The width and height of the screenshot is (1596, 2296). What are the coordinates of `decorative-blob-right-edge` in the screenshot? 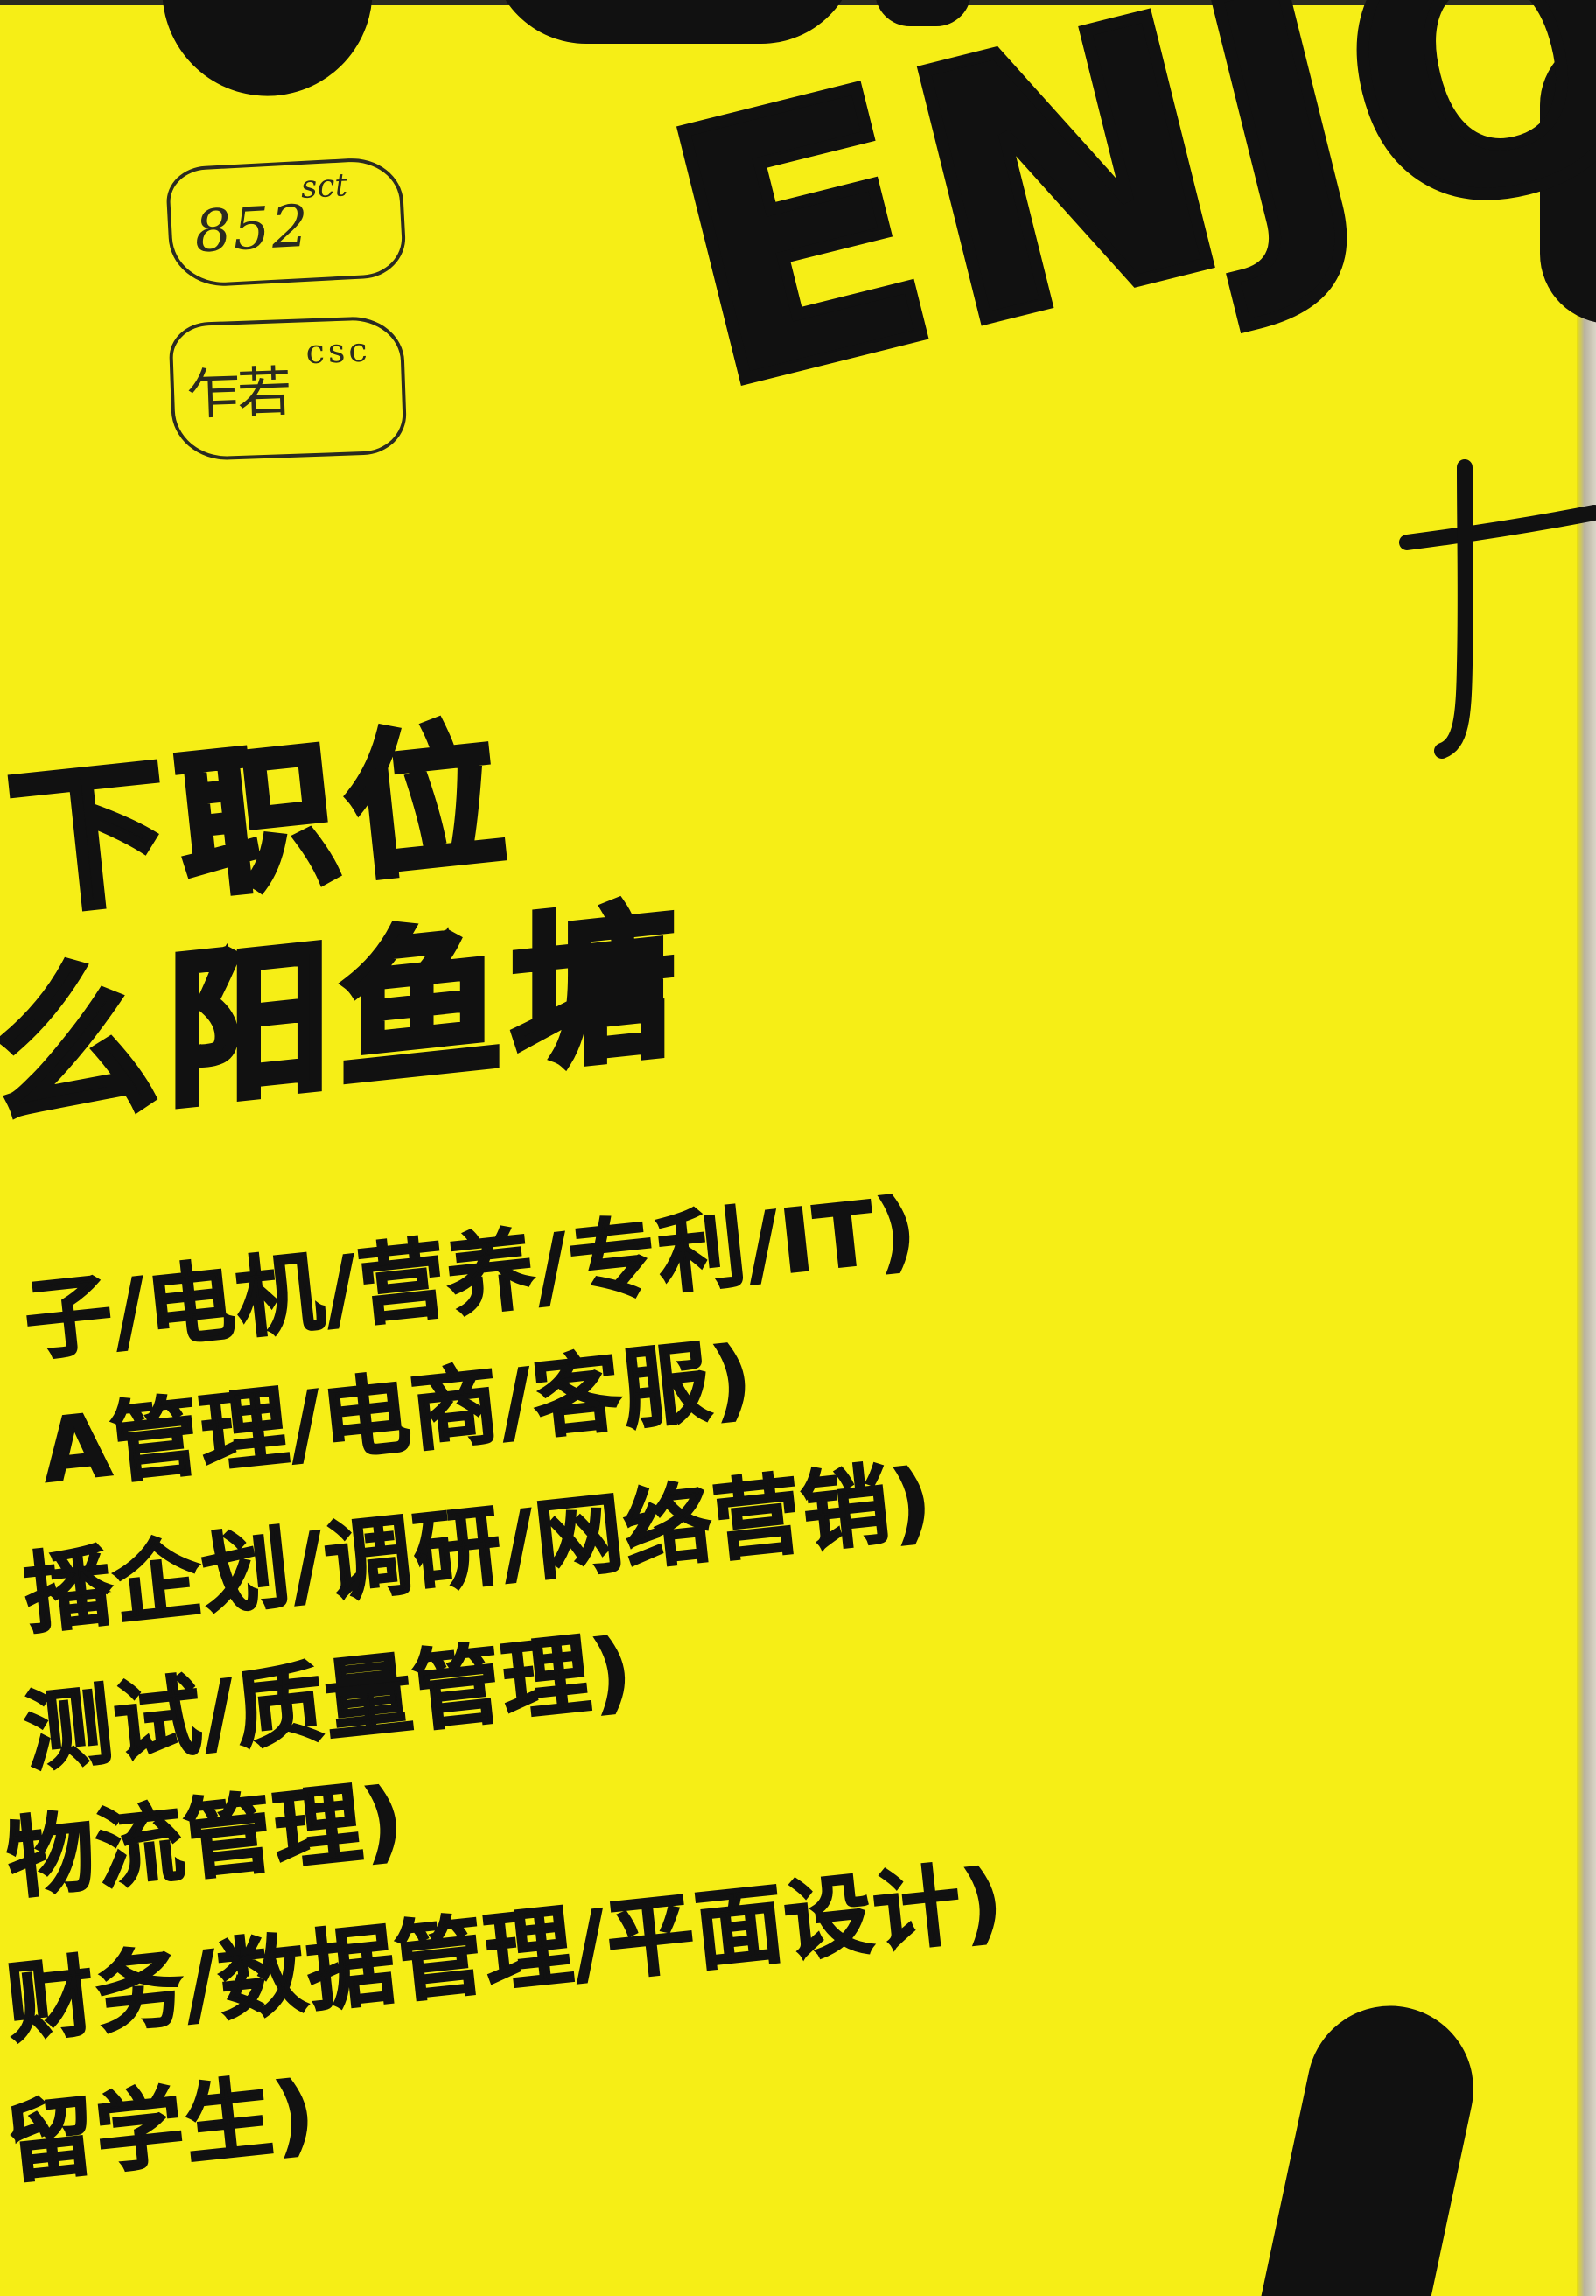 It's located at (1568, 179).